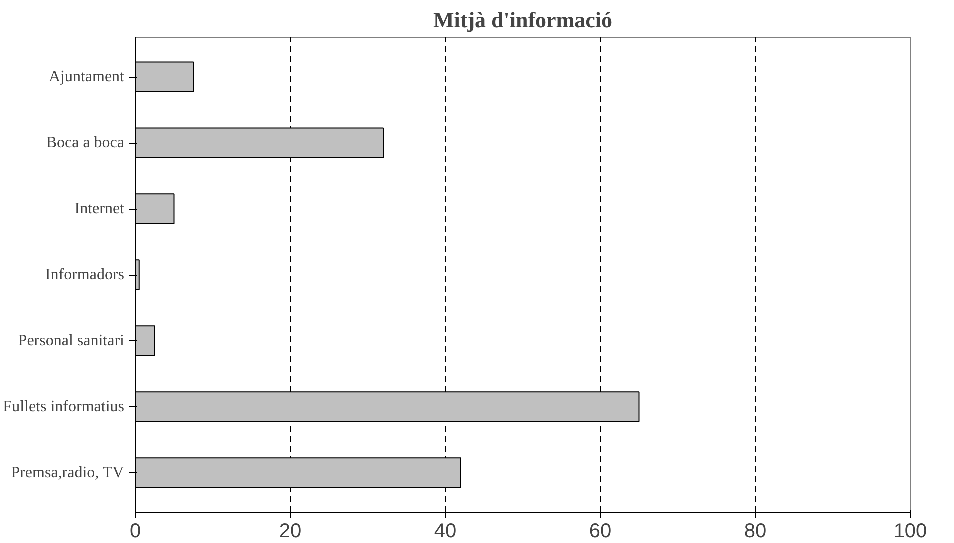  I want to click on y-tick-label: Premsa,radio, TV, so click(68, 473).